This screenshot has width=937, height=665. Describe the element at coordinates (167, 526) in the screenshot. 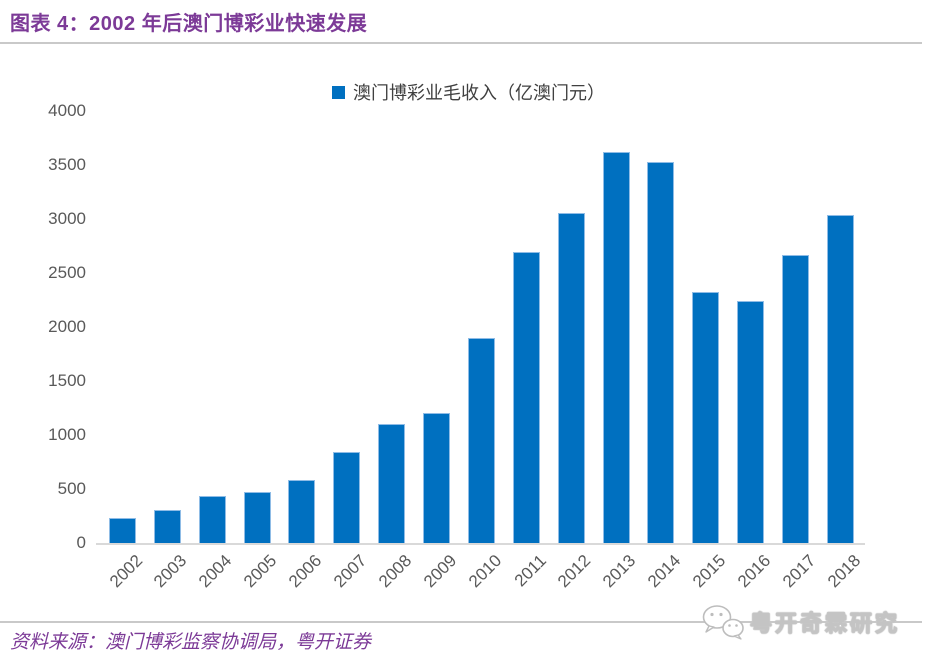

I see `bar-2003` at that location.